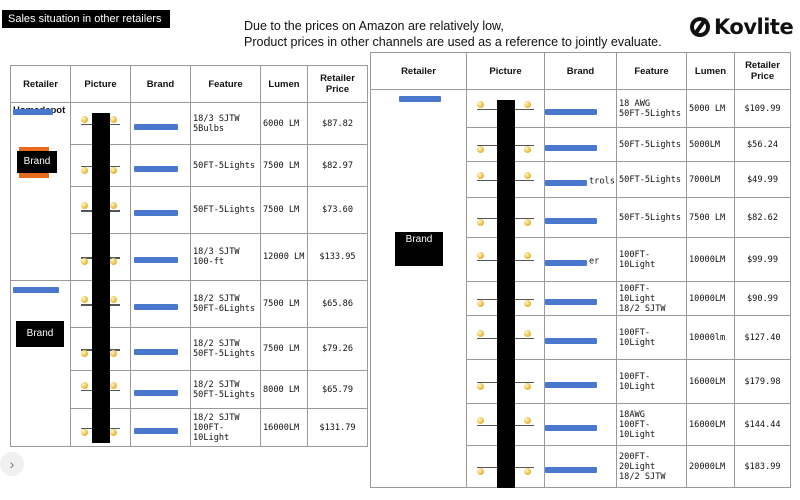 The width and height of the screenshot is (800, 500). Describe the element at coordinates (40, 191) in the screenshot. I see `retailer-cell-1: HomedepotBrand` at that location.